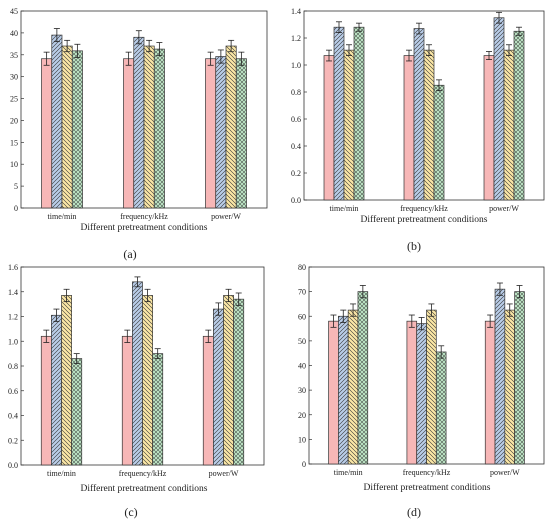  What do you see at coordinates (302, 267) in the screenshot?
I see `y-tick-label: 80` at bounding box center [302, 267].